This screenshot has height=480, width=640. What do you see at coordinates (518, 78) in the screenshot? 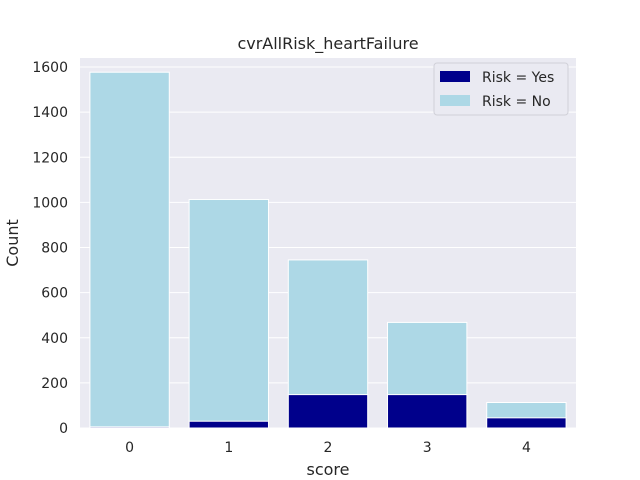
I see `legend-label: Risk = Yes` at bounding box center [518, 78].